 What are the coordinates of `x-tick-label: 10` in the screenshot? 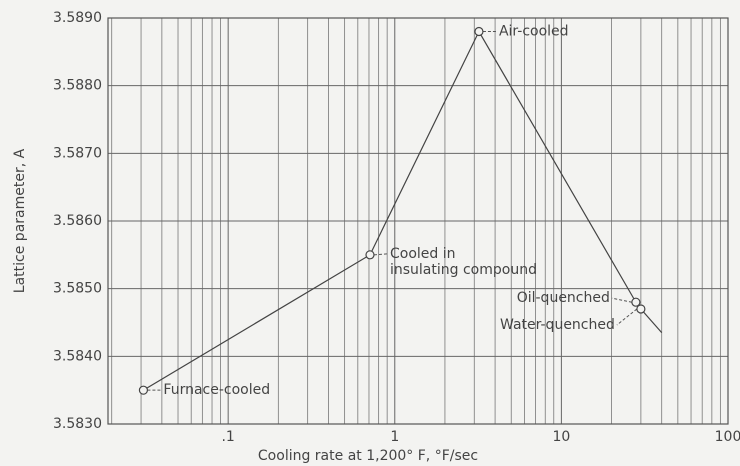 It's located at (561, 437).